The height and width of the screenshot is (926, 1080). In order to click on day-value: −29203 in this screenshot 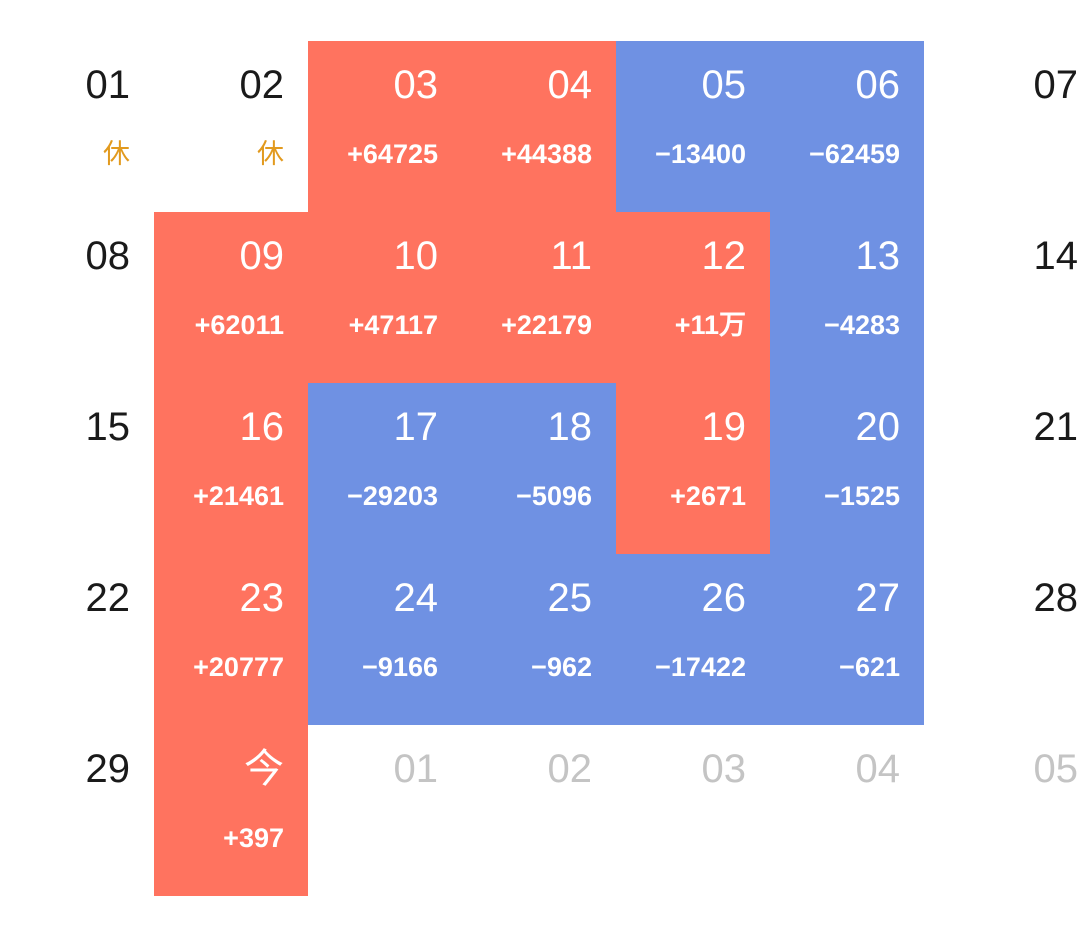, I will do `click(392, 496)`.